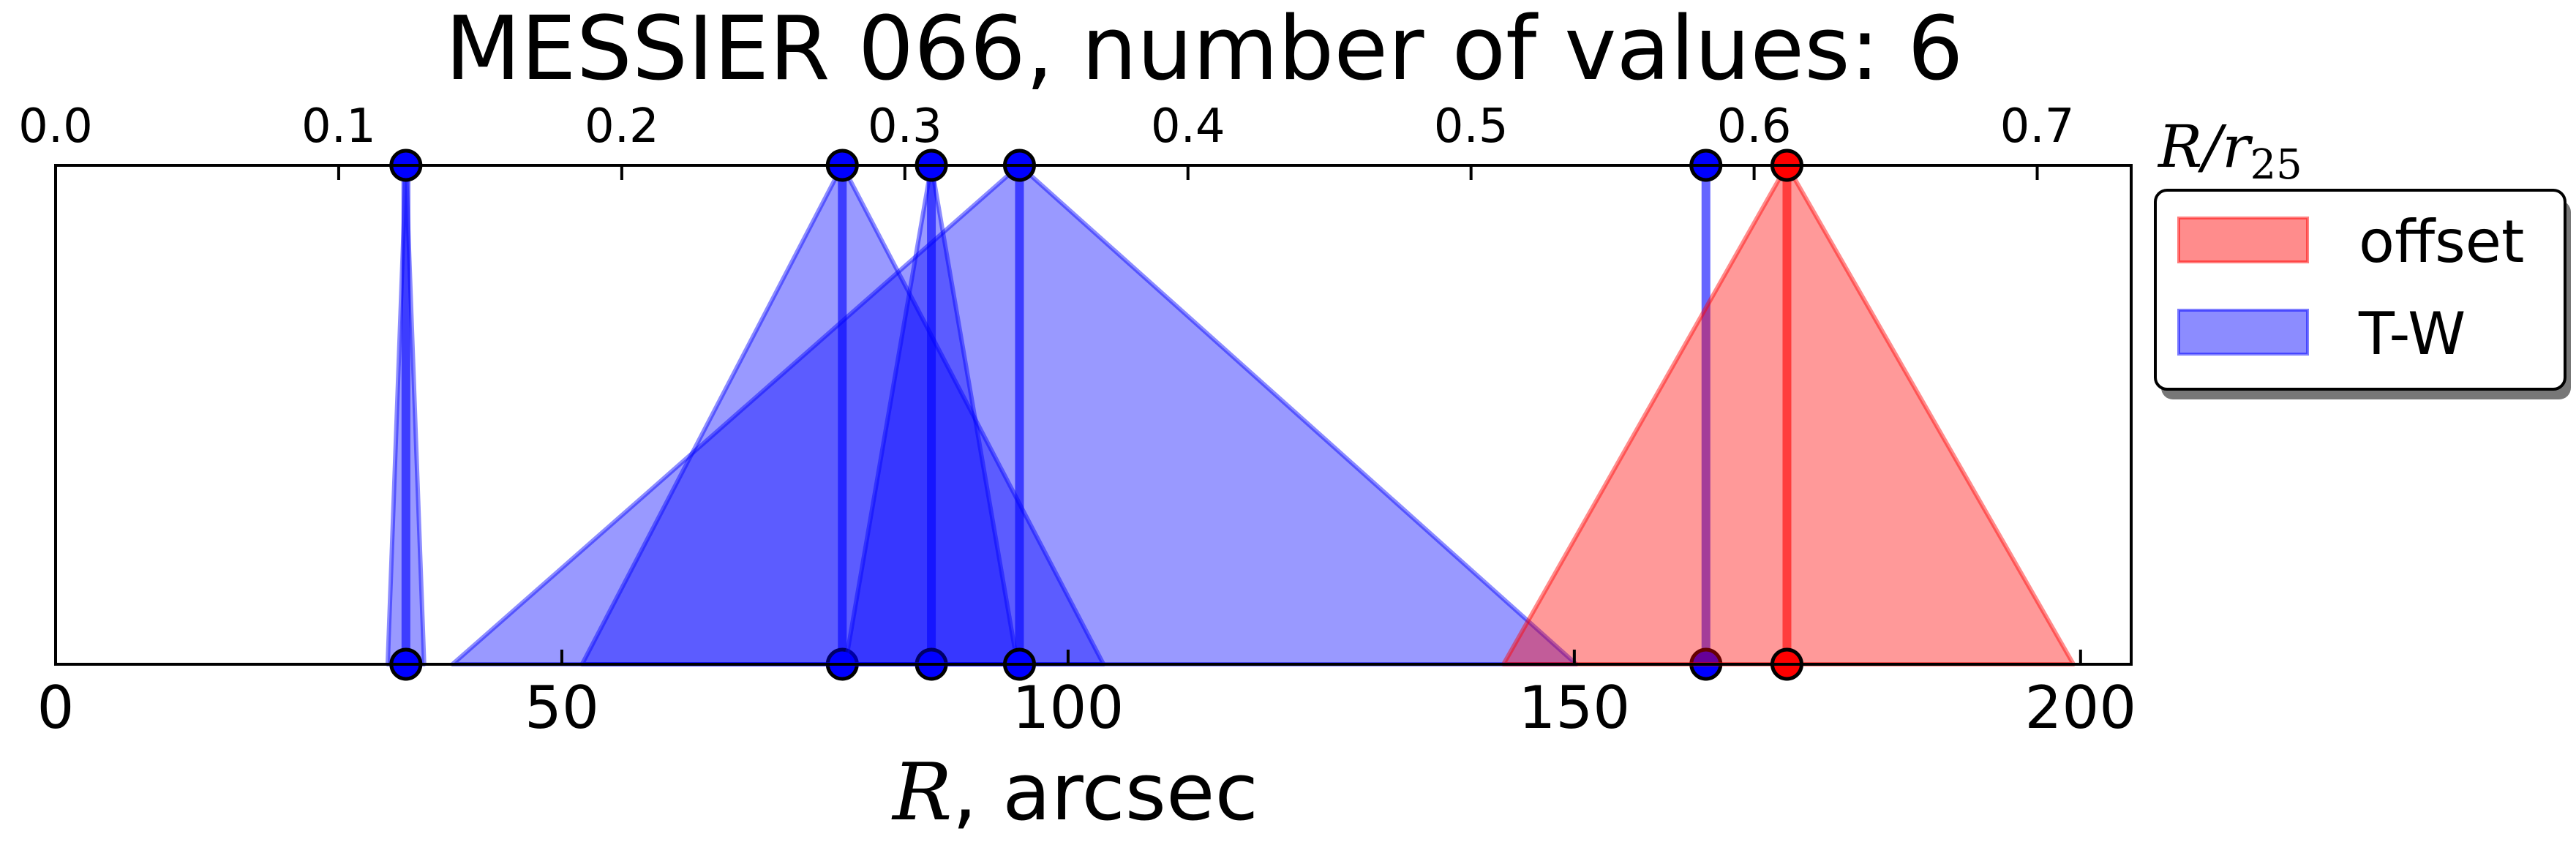  Describe the element at coordinates (922, 792) in the screenshot. I see `x-axis-label-var: R` at that location.